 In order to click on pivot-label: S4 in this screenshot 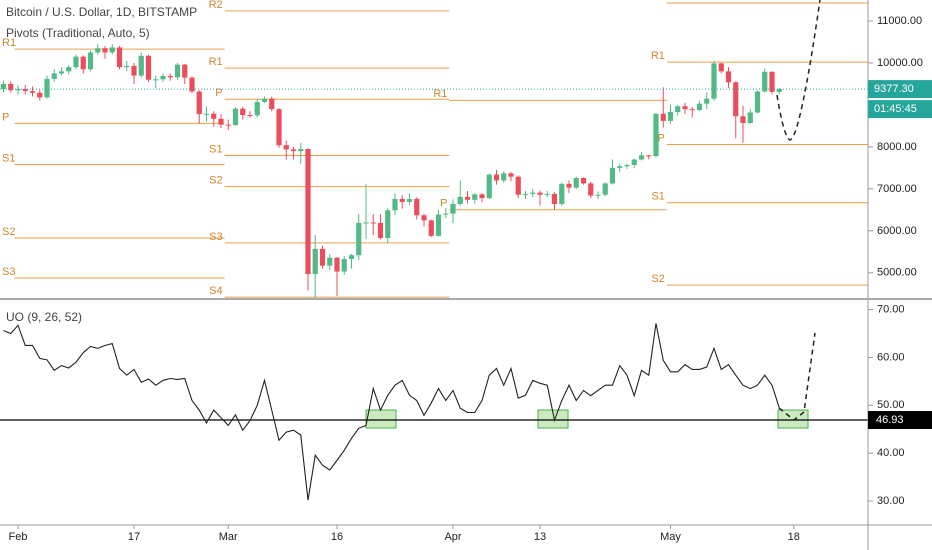, I will do `click(215, 291)`.